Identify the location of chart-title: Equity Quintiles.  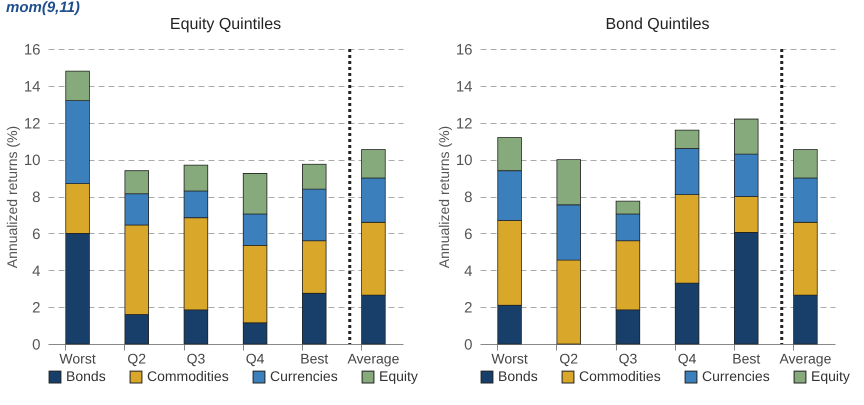
(226, 24).